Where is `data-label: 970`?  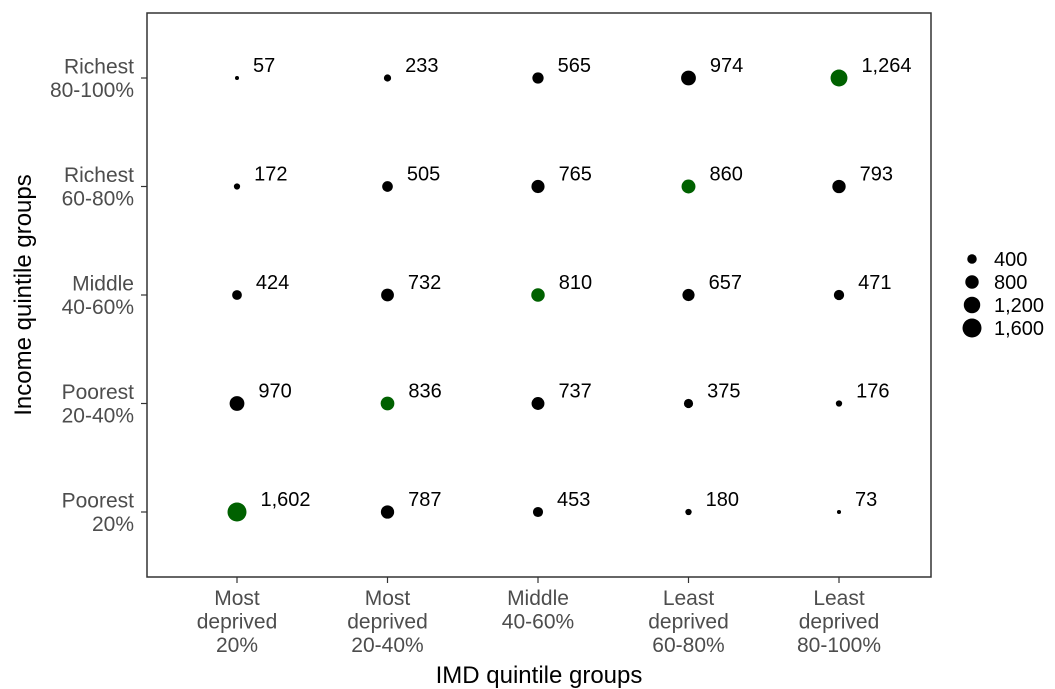
data-label: 970 is located at coordinates (274, 392).